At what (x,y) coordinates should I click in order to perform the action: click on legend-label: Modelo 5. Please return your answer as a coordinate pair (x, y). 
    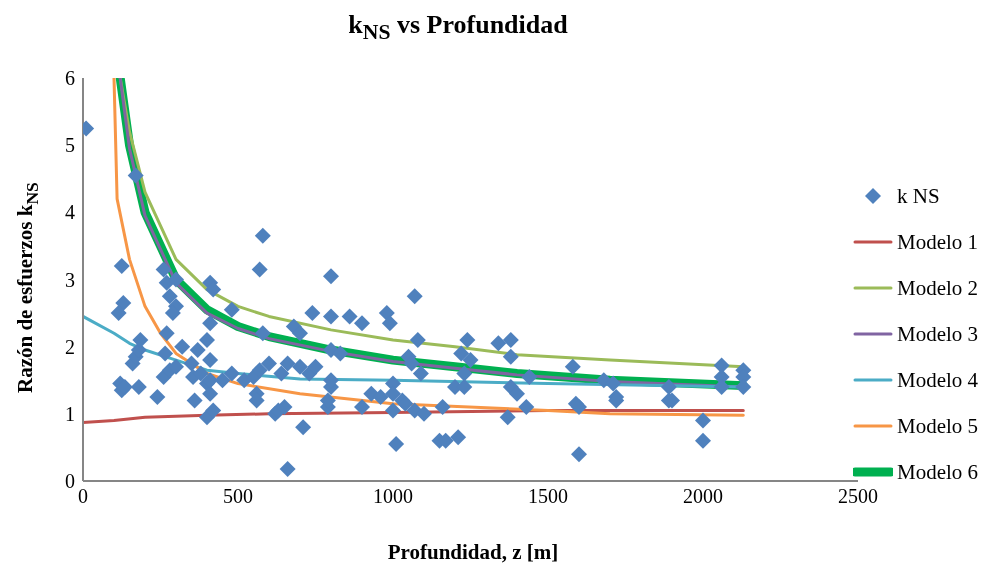
    Looking at the image, I should click on (938, 426).